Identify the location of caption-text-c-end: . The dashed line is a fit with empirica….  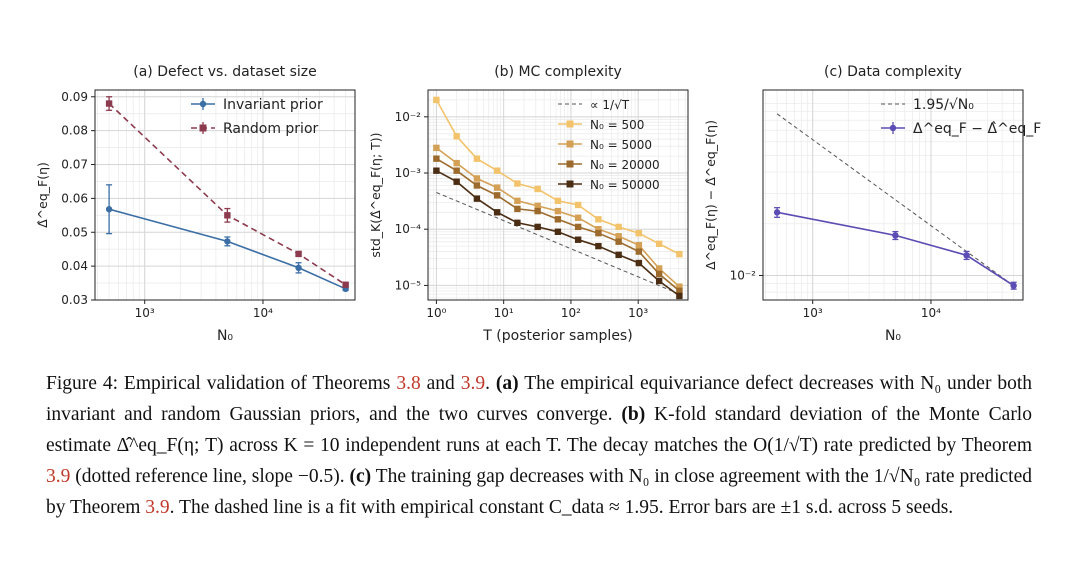
(561, 507).